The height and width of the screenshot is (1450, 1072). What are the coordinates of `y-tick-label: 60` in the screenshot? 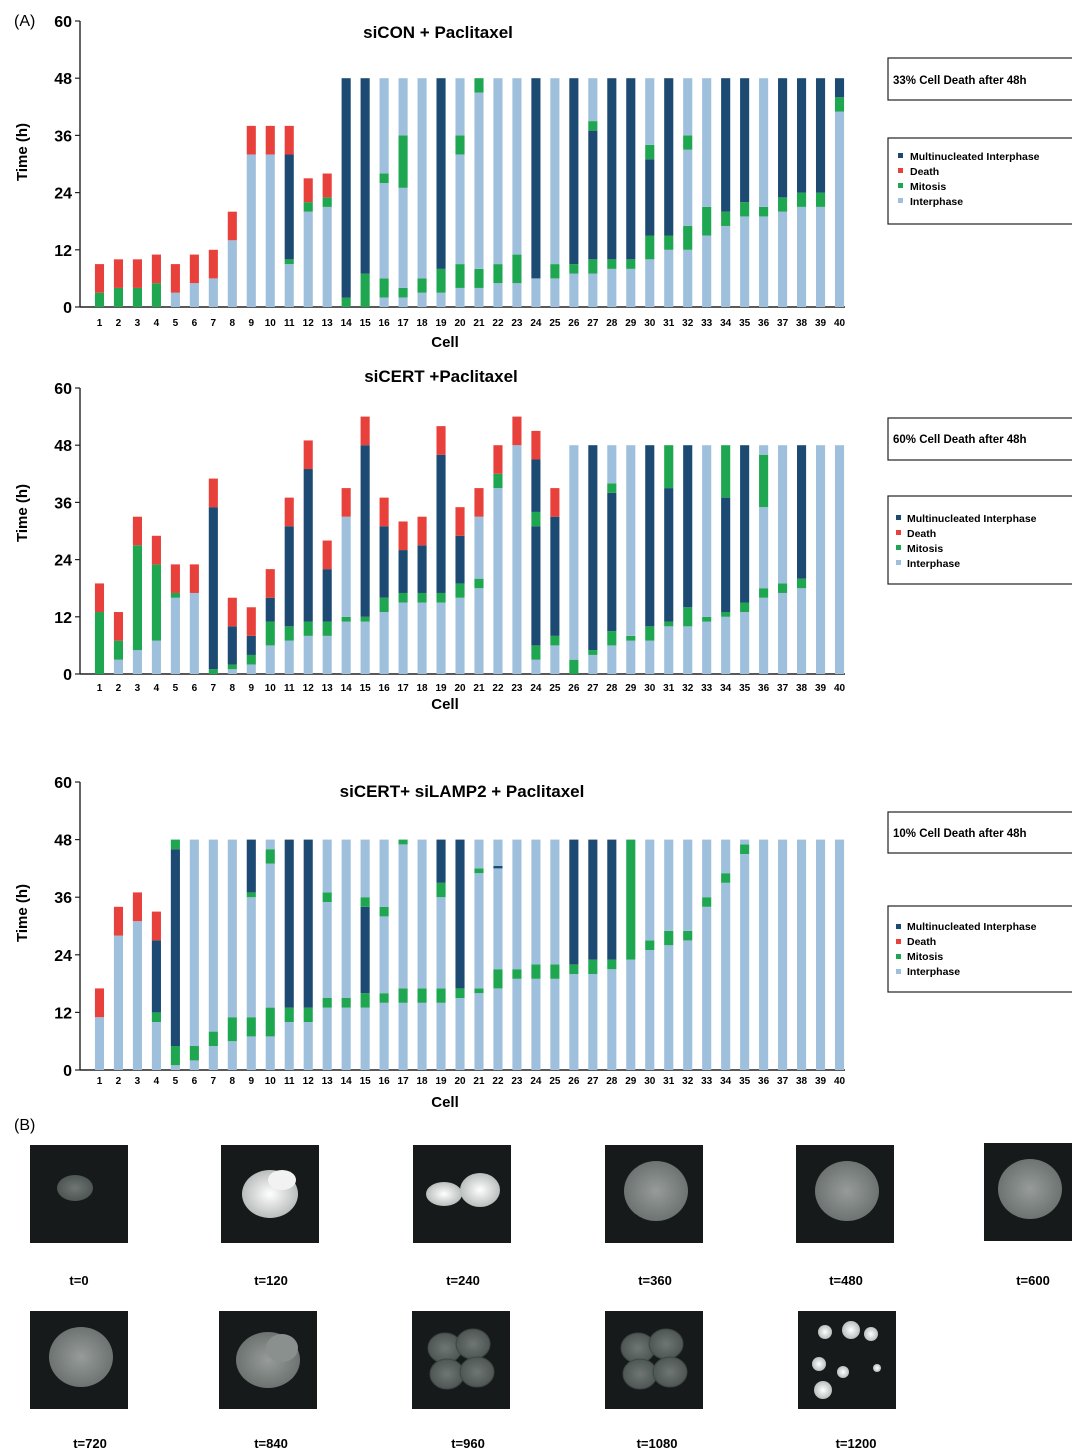 It's located at (63, 22).